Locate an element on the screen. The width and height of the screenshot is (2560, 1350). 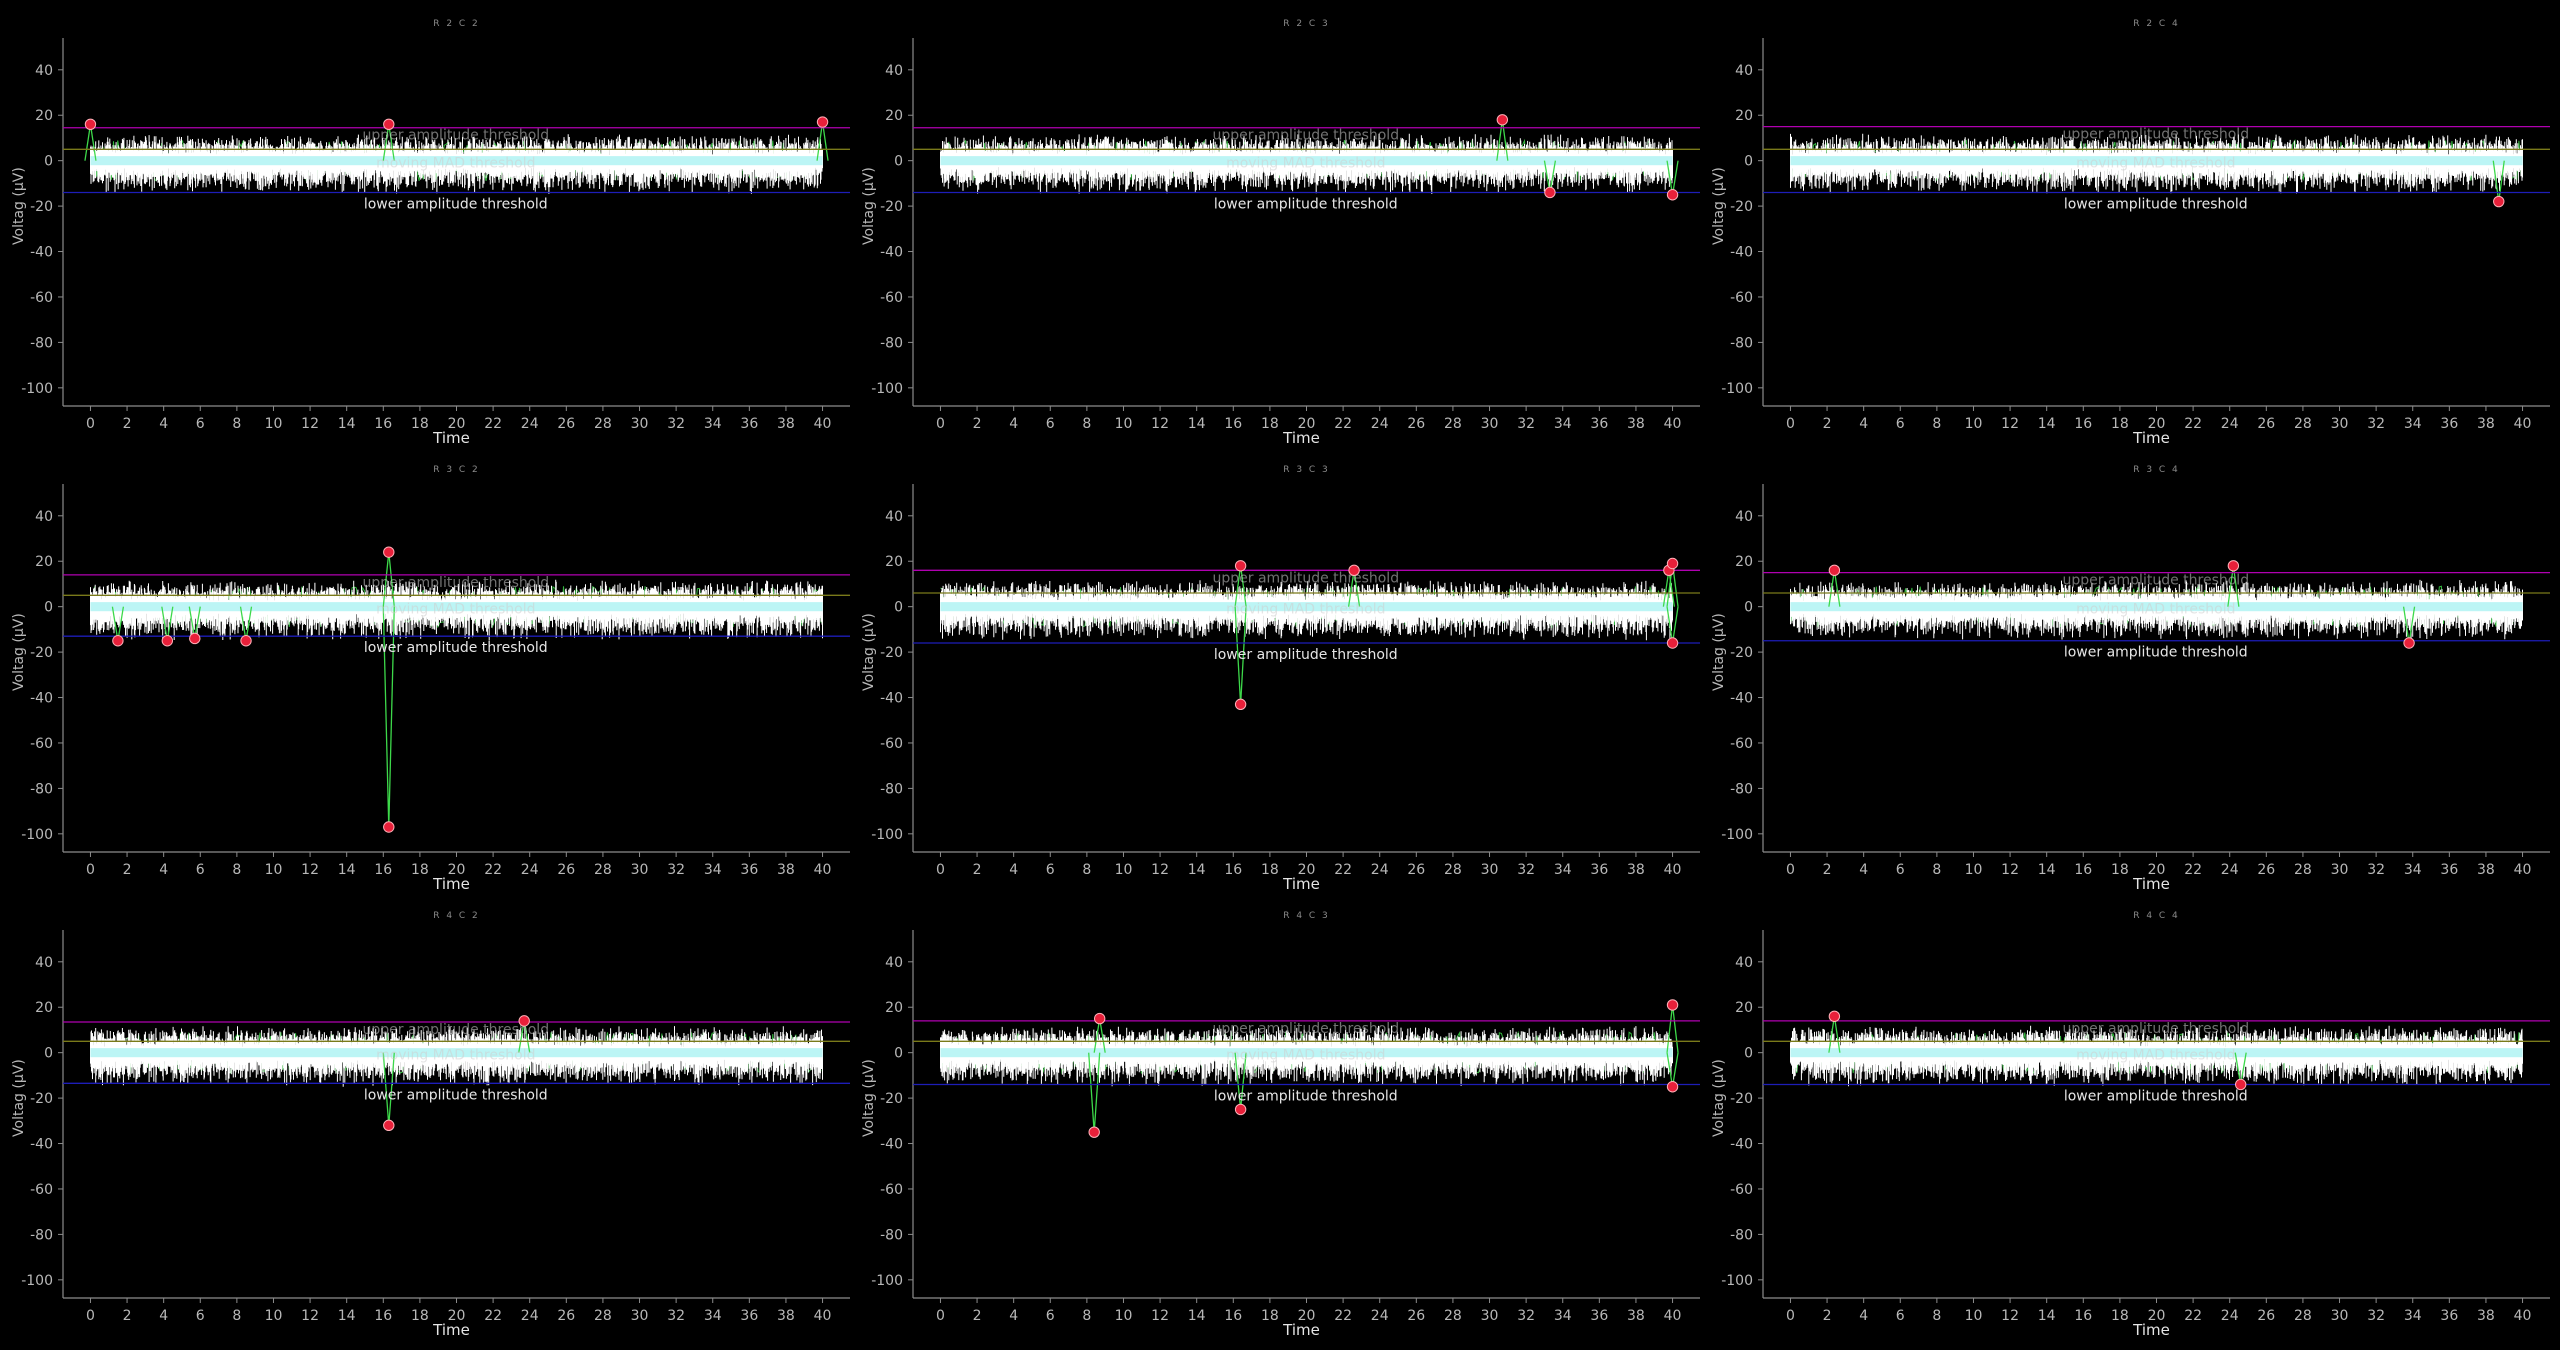
y-tick-label: -60 is located at coordinates (891, 1190).